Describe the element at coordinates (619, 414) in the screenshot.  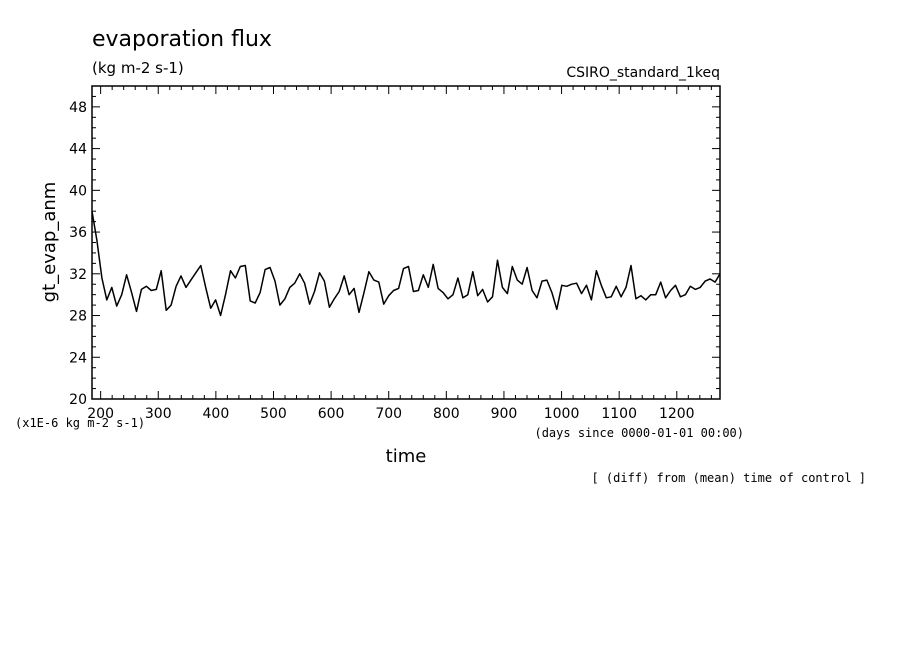
I see `x-tick-label: 1100` at that location.